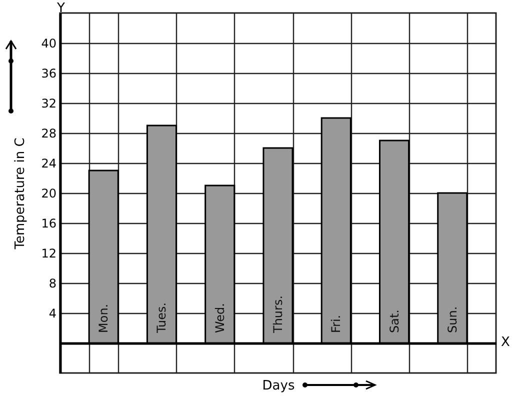 The width and height of the screenshot is (517, 399). Describe the element at coordinates (52, 283) in the screenshot. I see `y-tick-label: 8` at that location.